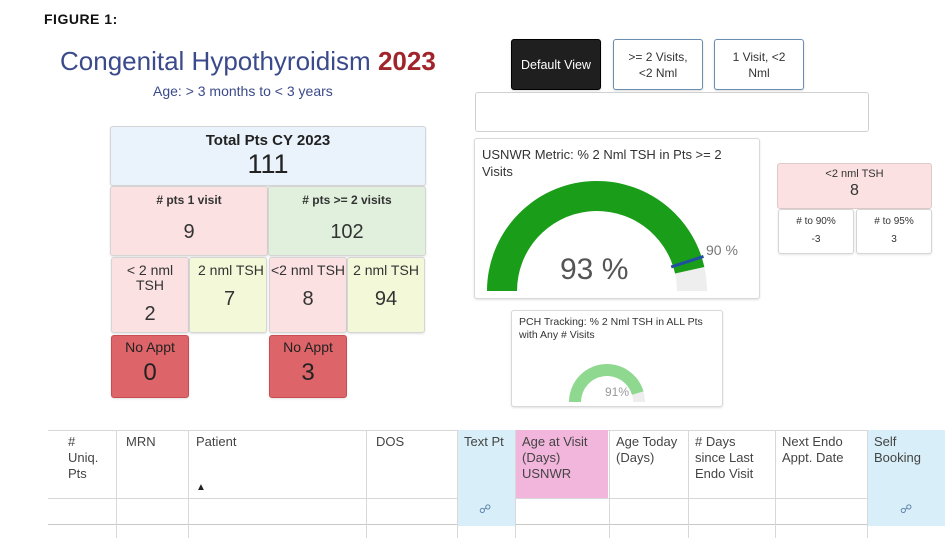  I want to click on lt2-nml-tsh-value: 8, so click(854, 190).